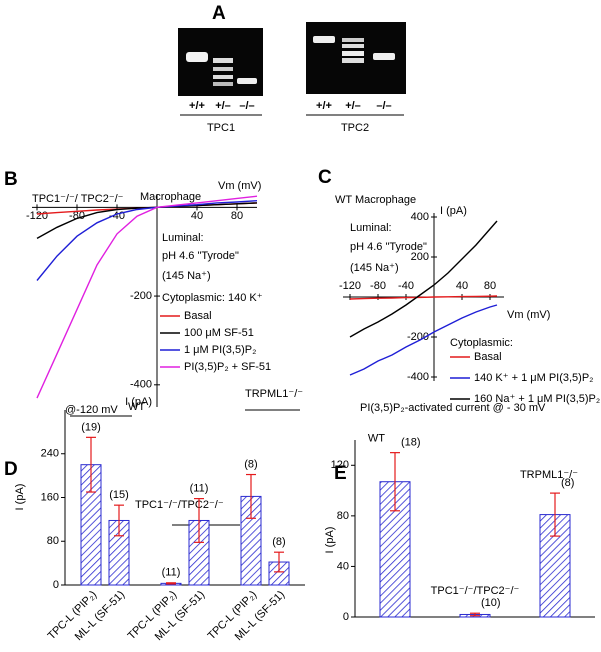 This screenshot has height=652, width=601. What do you see at coordinates (491, 603) in the screenshot?
I see `n-label: (10)` at bounding box center [491, 603].